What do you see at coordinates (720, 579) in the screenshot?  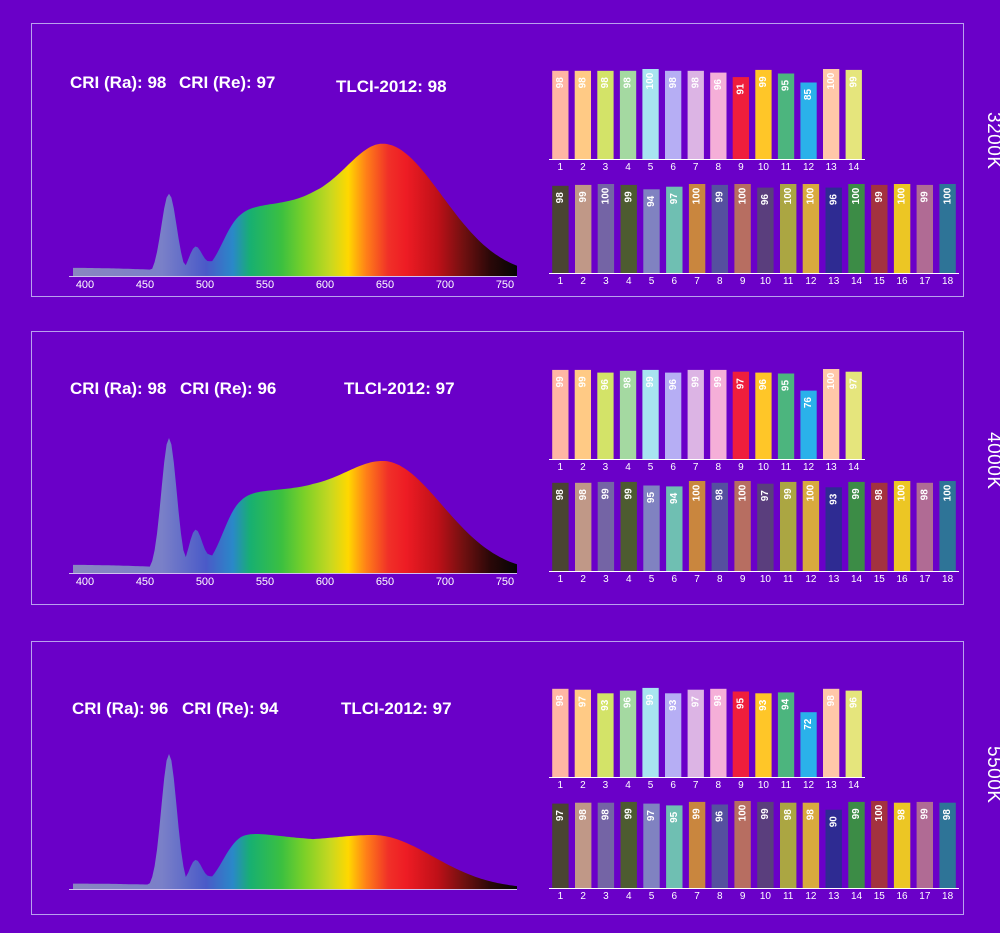 I see `r-4000K-index-label: 8` at bounding box center [720, 579].